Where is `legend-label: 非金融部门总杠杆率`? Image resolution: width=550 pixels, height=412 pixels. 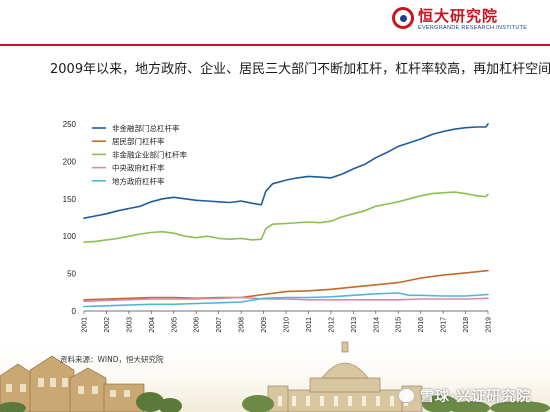 legend-label: 非金融部门总杠杆率 is located at coordinates (146, 128).